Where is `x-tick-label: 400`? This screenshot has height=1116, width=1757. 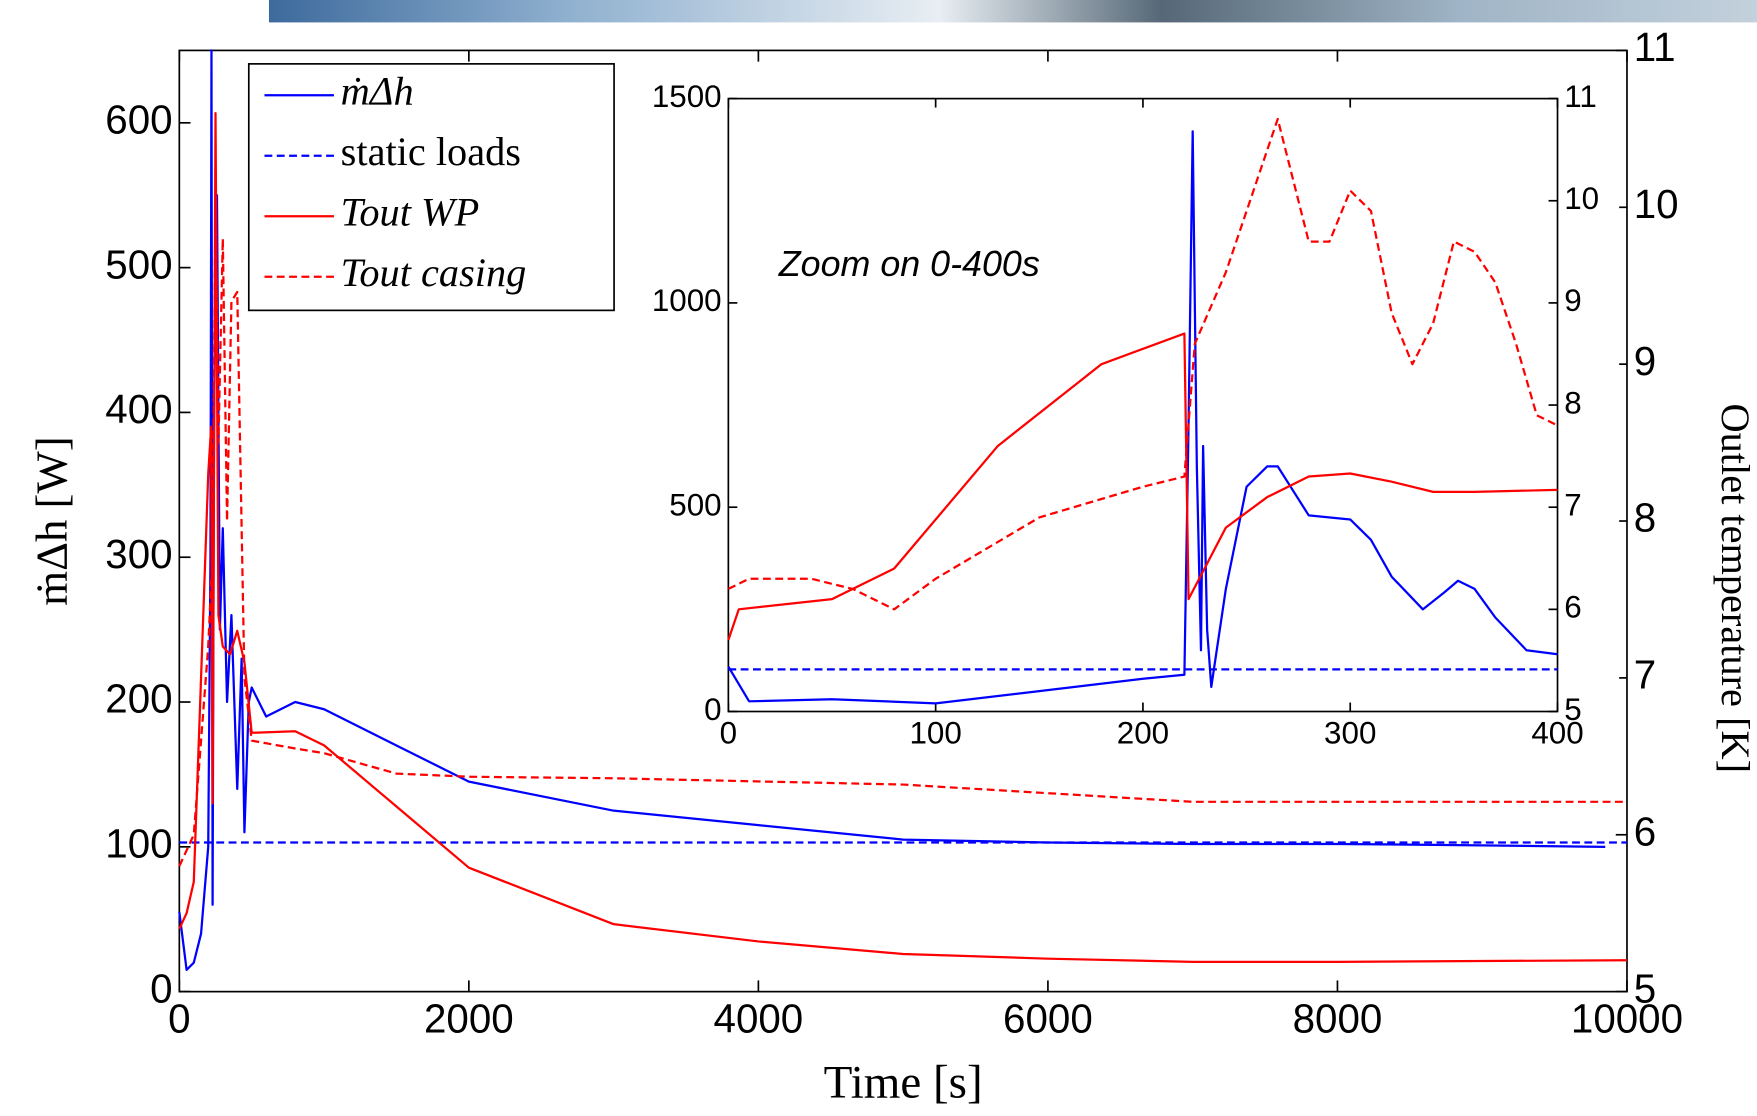 x-tick-label: 400 is located at coordinates (1557, 732).